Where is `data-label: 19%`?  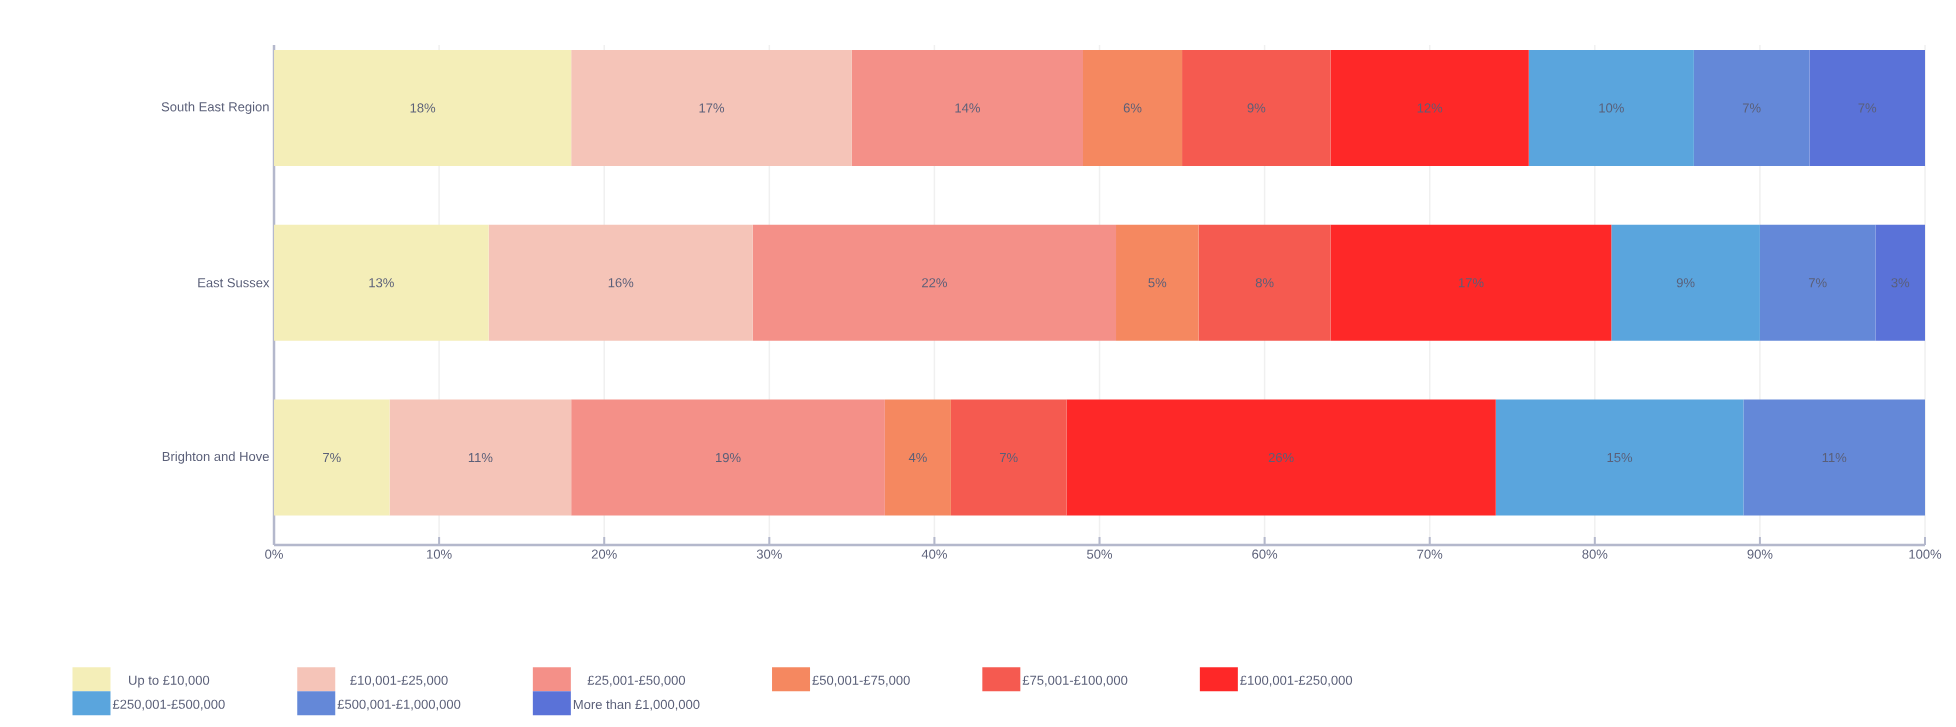
data-label: 19% is located at coordinates (728, 457).